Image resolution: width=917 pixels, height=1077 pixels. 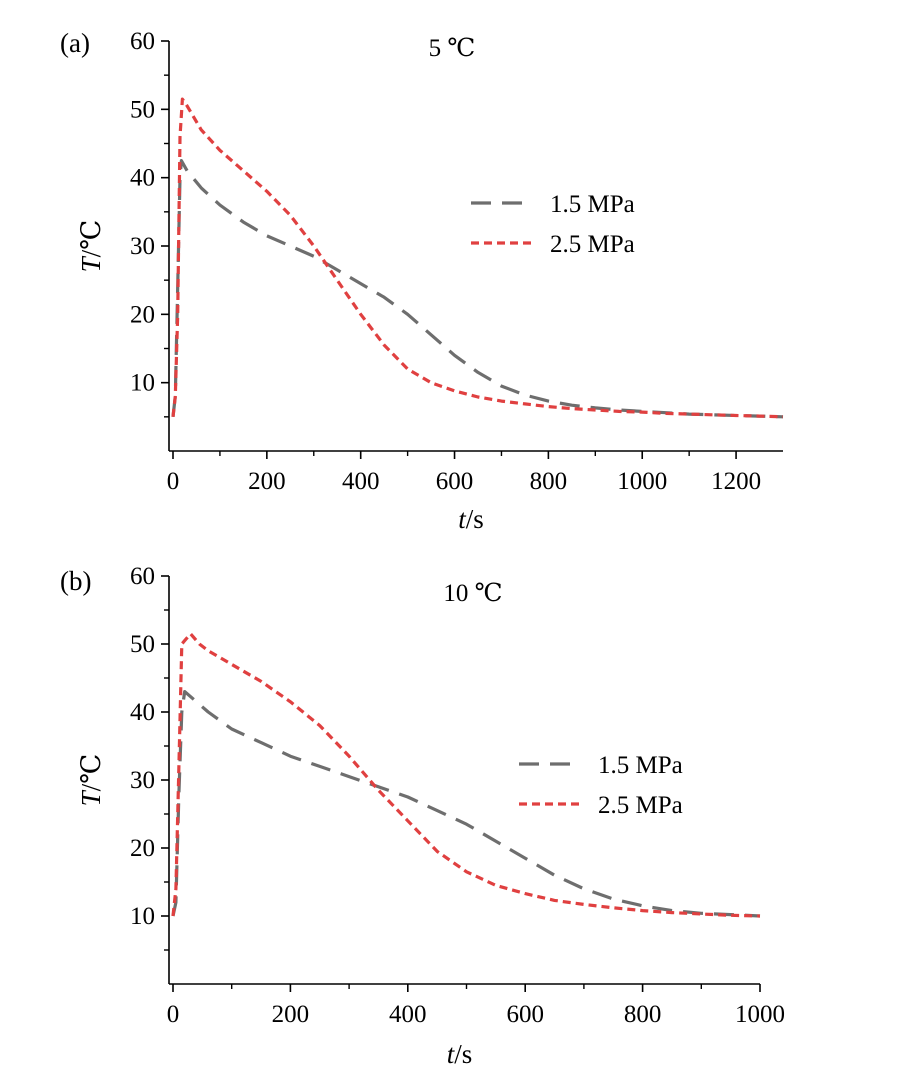 I want to click on chart-title: 10 ℃, so click(x=472, y=593).